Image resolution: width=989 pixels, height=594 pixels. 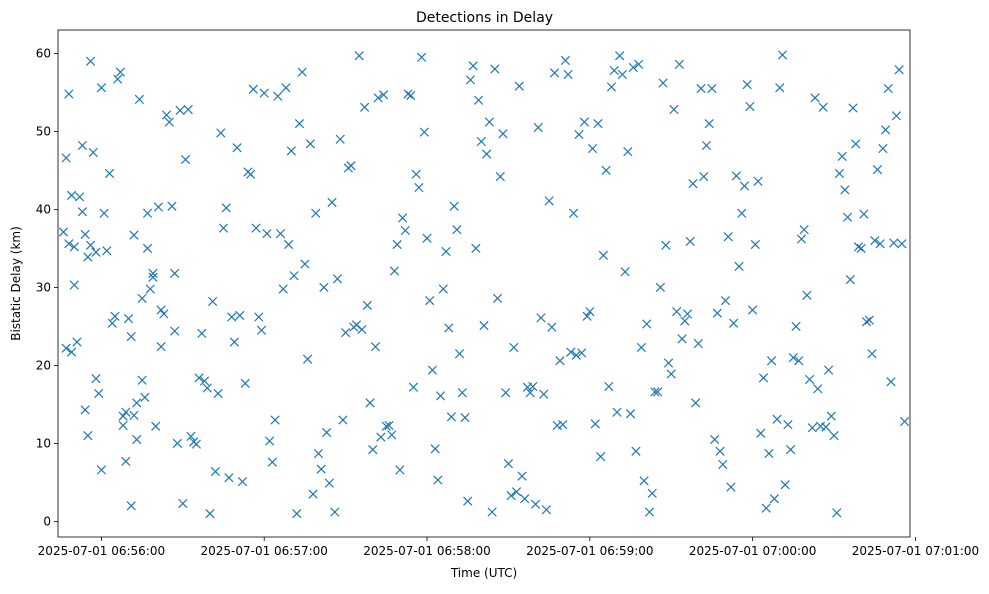 What do you see at coordinates (16, 283) in the screenshot?
I see `y-axis-label: Bistatic Delay (km)` at bounding box center [16, 283].